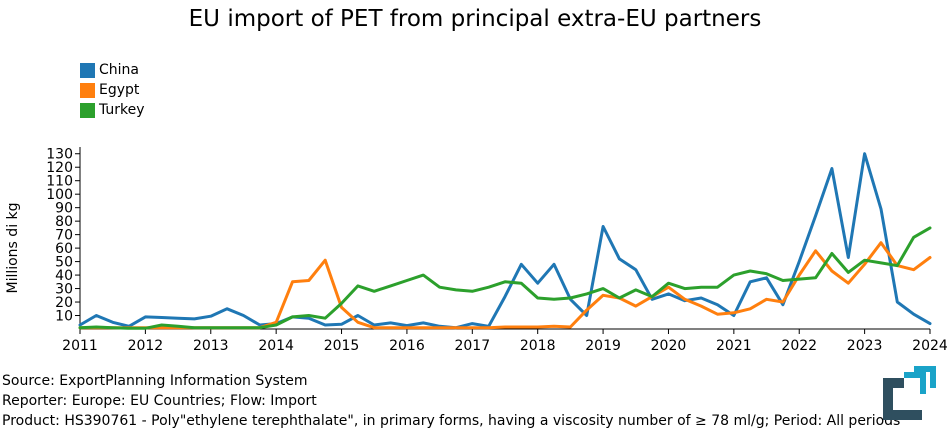 The image size is (950, 435). Describe the element at coordinates (342, 346) in the screenshot. I see `x-tick-label: 2015` at that location.